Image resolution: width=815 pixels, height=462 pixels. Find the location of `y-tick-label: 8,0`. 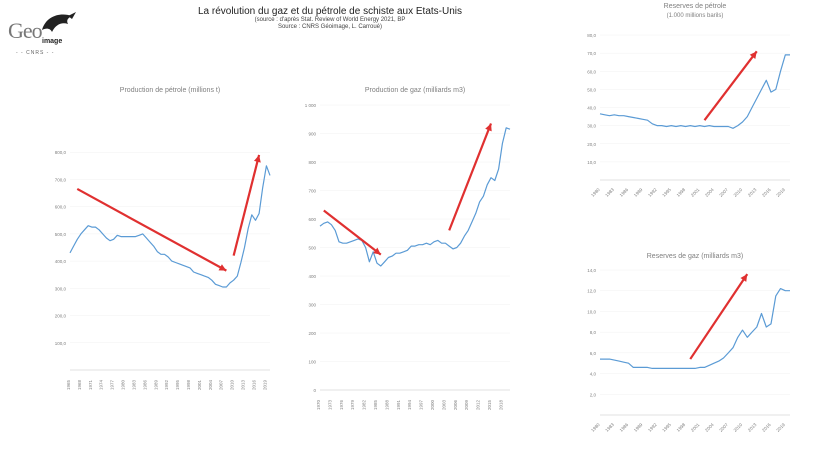

y-tick-label: 8,0 is located at coordinates (593, 332).